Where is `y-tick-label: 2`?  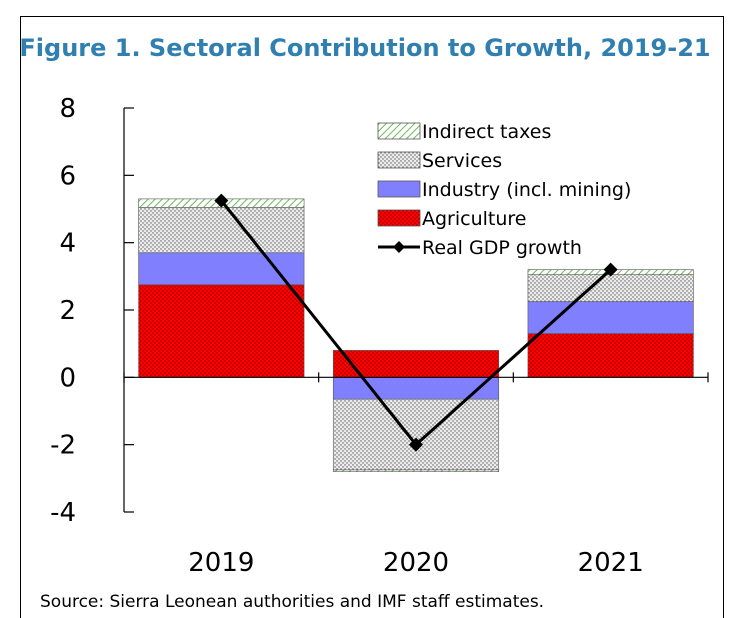 y-tick-label: 2 is located at coordinates (67, 311).